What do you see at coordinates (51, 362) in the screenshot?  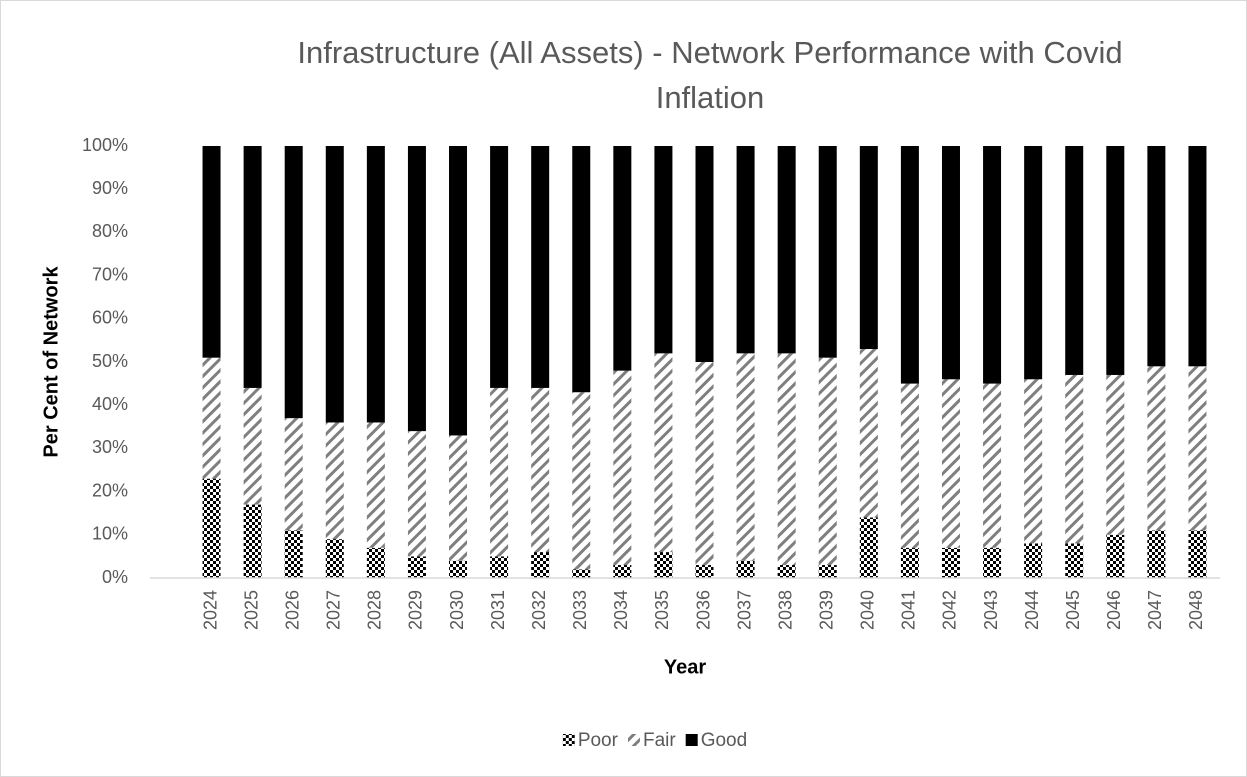 I see `y-axis-title: Per Cent of Network` at bounding box center [51, 362].